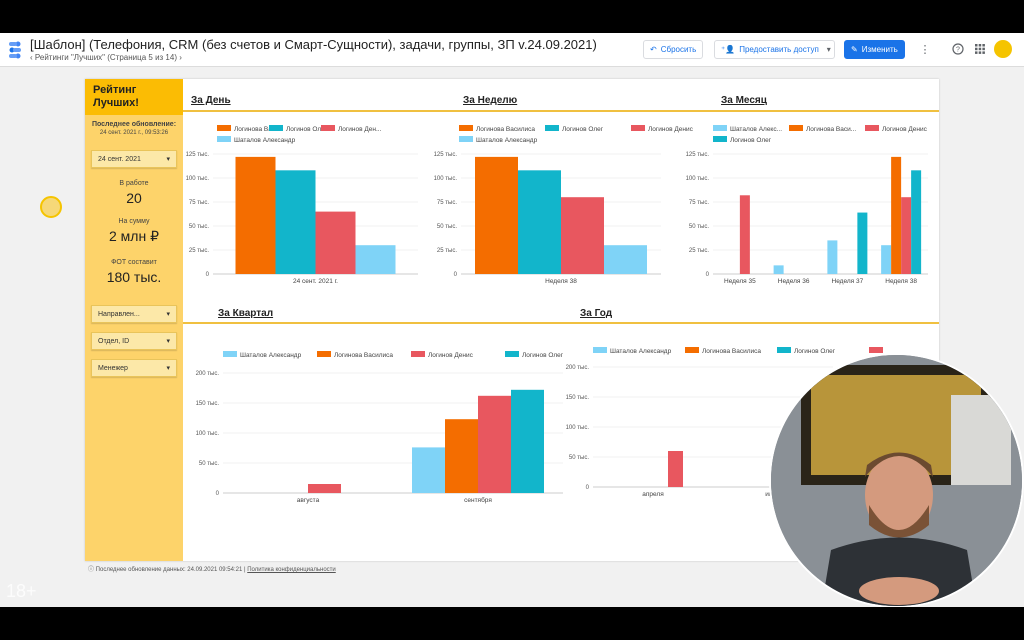 The width and height of the screenshot is (1024, 640). Describe the element at coordinates (208, 404) in the screenshot. I see `y-tick-label: 150 тыс.` at that location.